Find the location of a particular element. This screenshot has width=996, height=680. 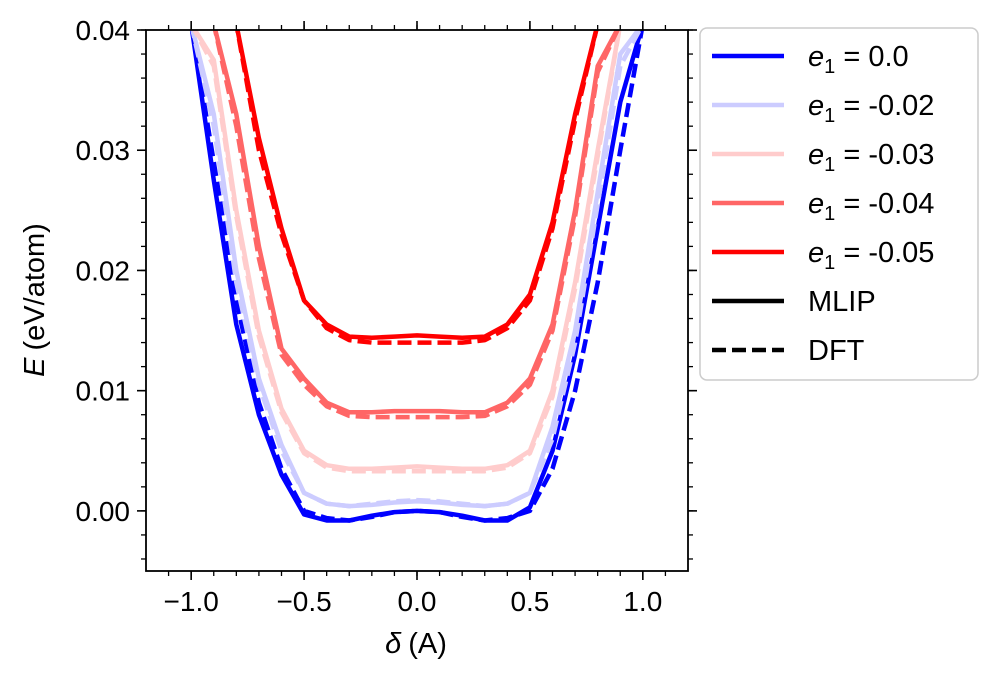

y-tick-label: 0.03 is located at coordinates (103, 150).